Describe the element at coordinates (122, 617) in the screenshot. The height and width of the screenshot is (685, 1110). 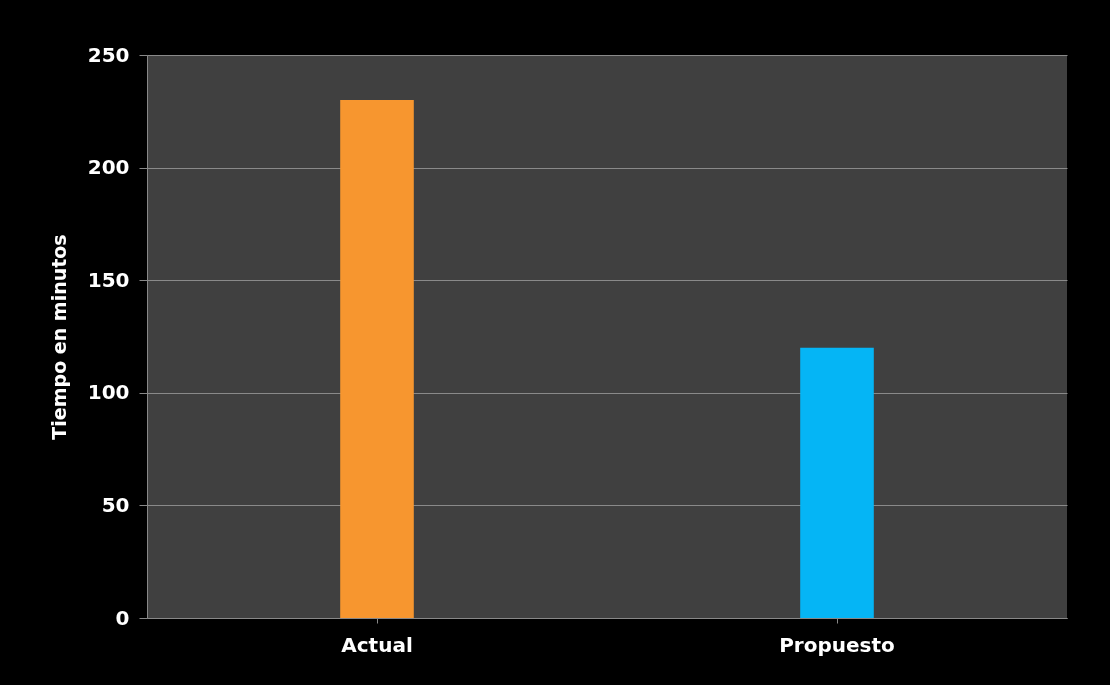
I see `y-tick-label: 0` at that location.